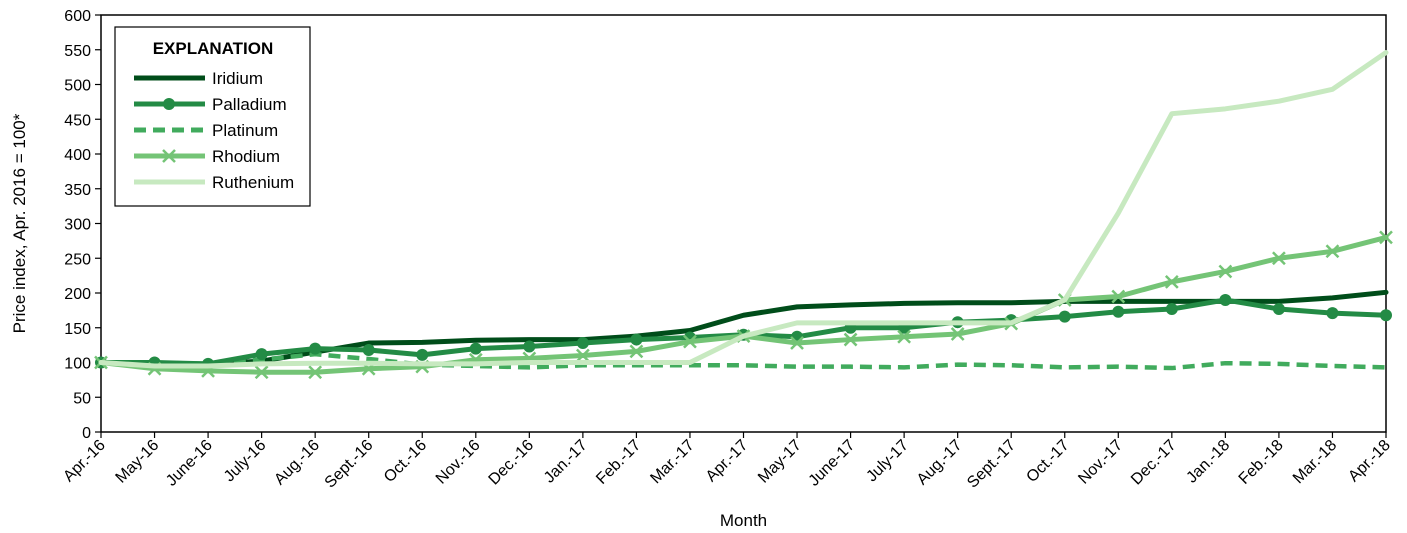 The width and height of the screenshot is (1407, 533). Describe the element at coordinates (1261, 462) in the screenshot. I see `x-tick-label: Feb.-18` at that location.